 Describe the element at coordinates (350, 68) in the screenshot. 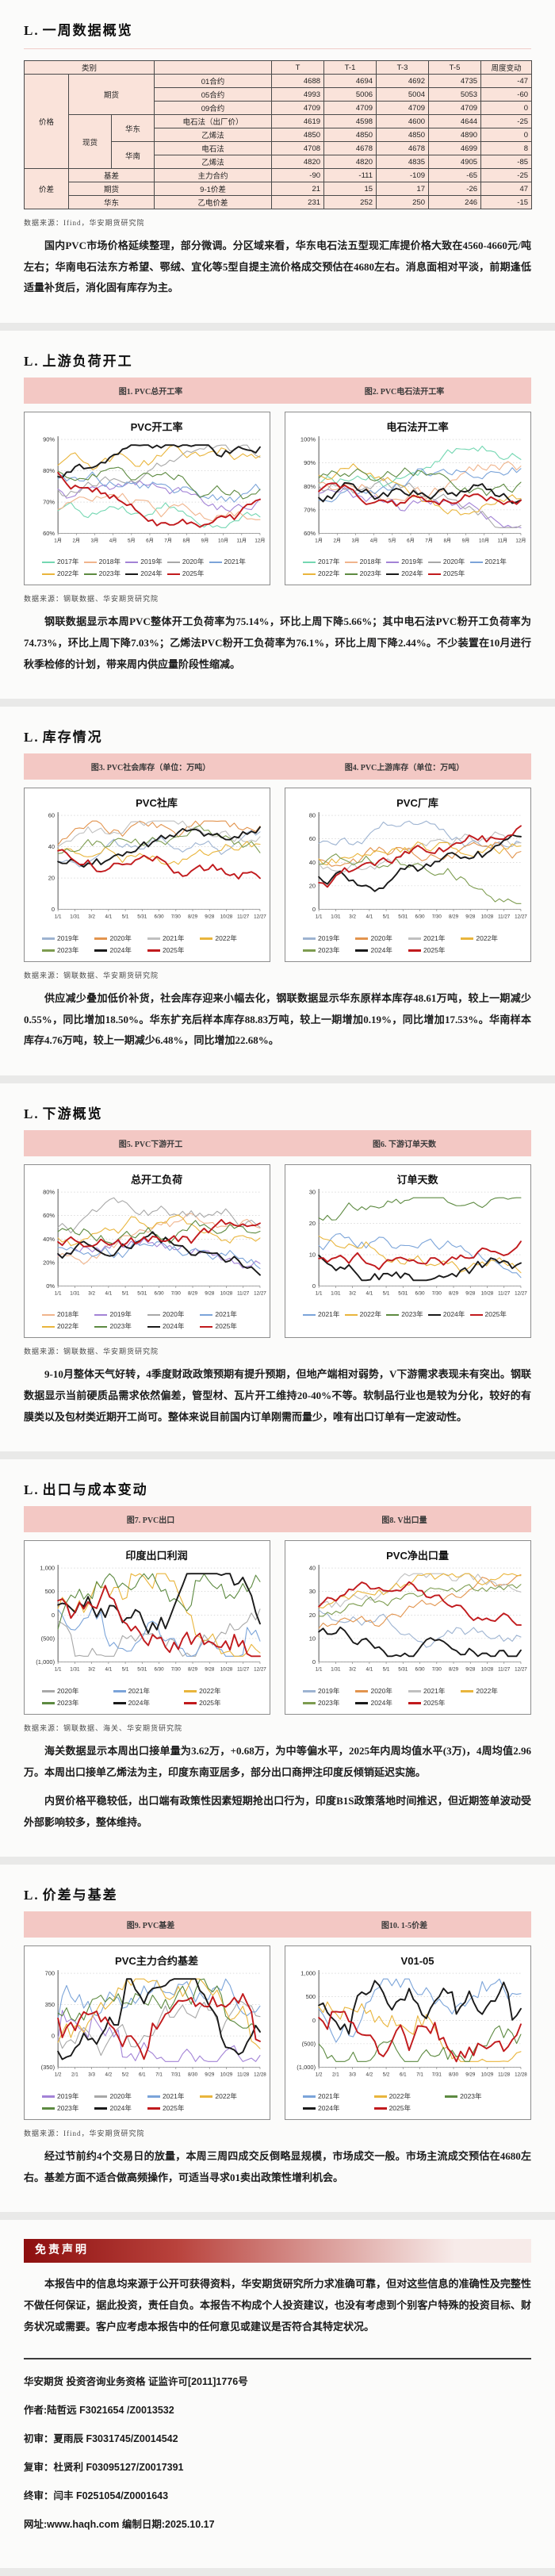

I see `table-header-cell: T-1` at that location.